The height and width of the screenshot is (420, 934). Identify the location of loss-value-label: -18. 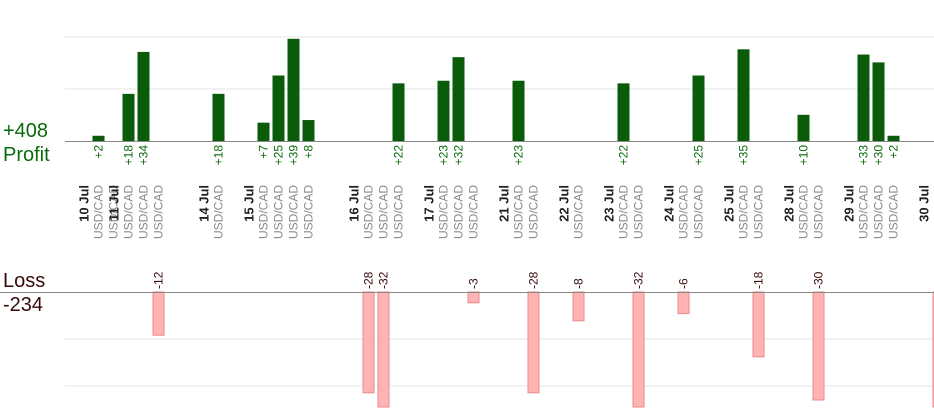
(759, 280).